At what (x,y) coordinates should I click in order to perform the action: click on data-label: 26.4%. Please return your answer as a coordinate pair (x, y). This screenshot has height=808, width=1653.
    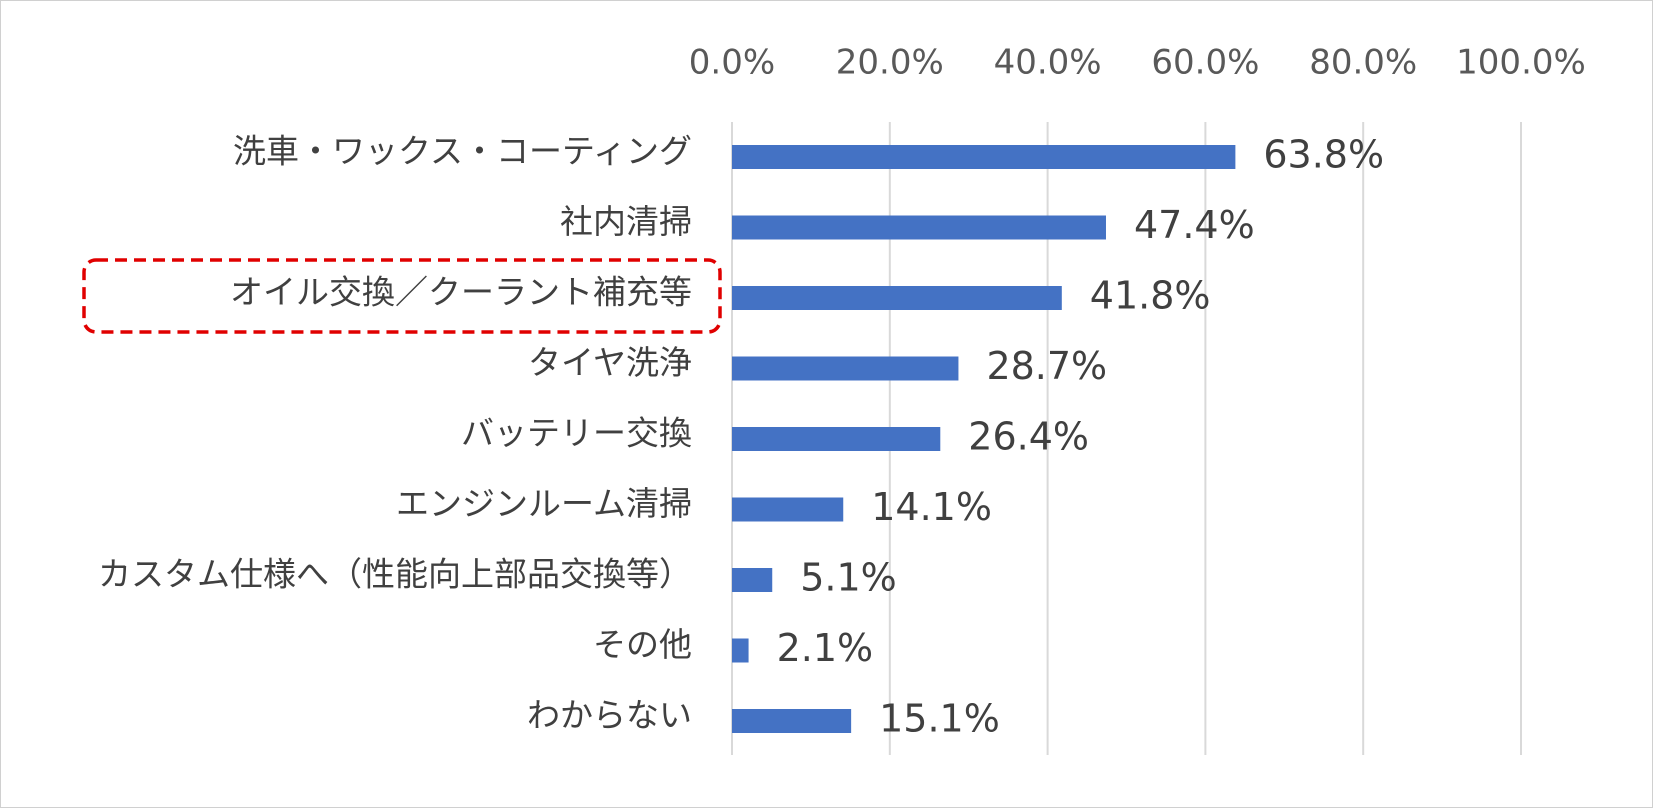
    Looking at the image, I should click on (1028, 437).